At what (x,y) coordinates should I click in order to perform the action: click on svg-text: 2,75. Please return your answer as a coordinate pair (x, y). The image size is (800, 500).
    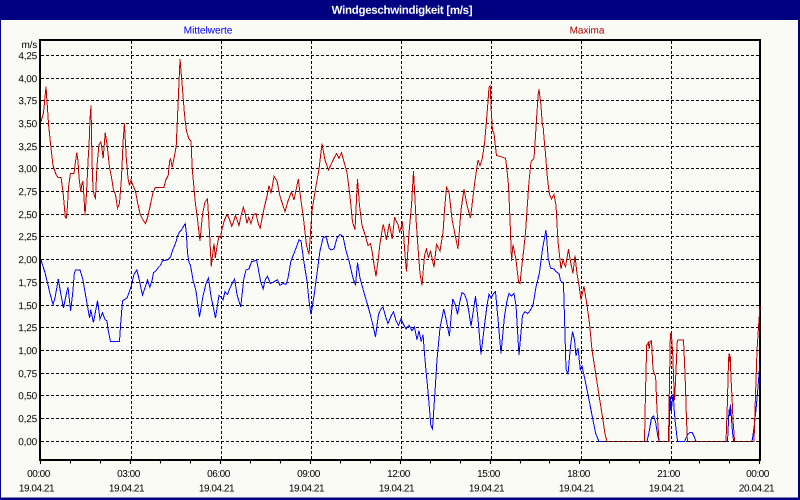
    Looking at the image, I should click on (27, 192).